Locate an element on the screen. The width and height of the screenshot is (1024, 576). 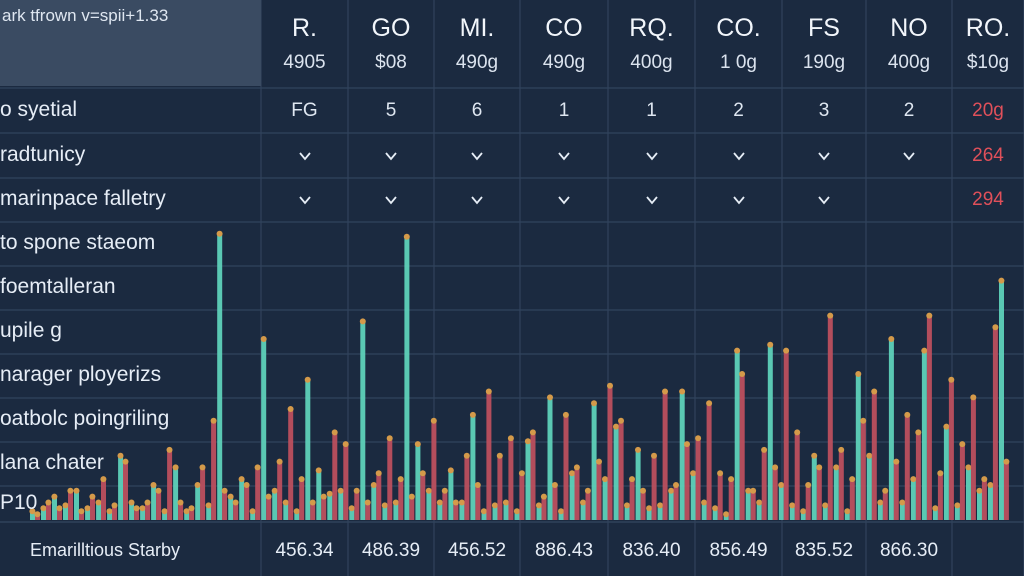
column-value: 190g is located at coordinates (824, 62).